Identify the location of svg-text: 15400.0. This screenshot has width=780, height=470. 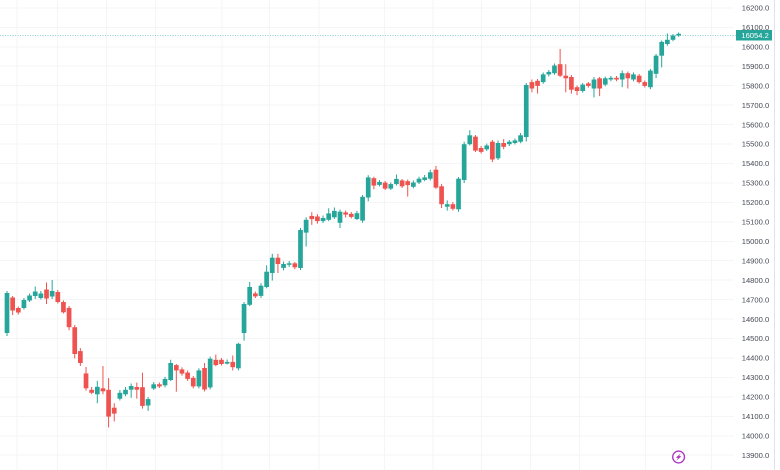
(755, 163).